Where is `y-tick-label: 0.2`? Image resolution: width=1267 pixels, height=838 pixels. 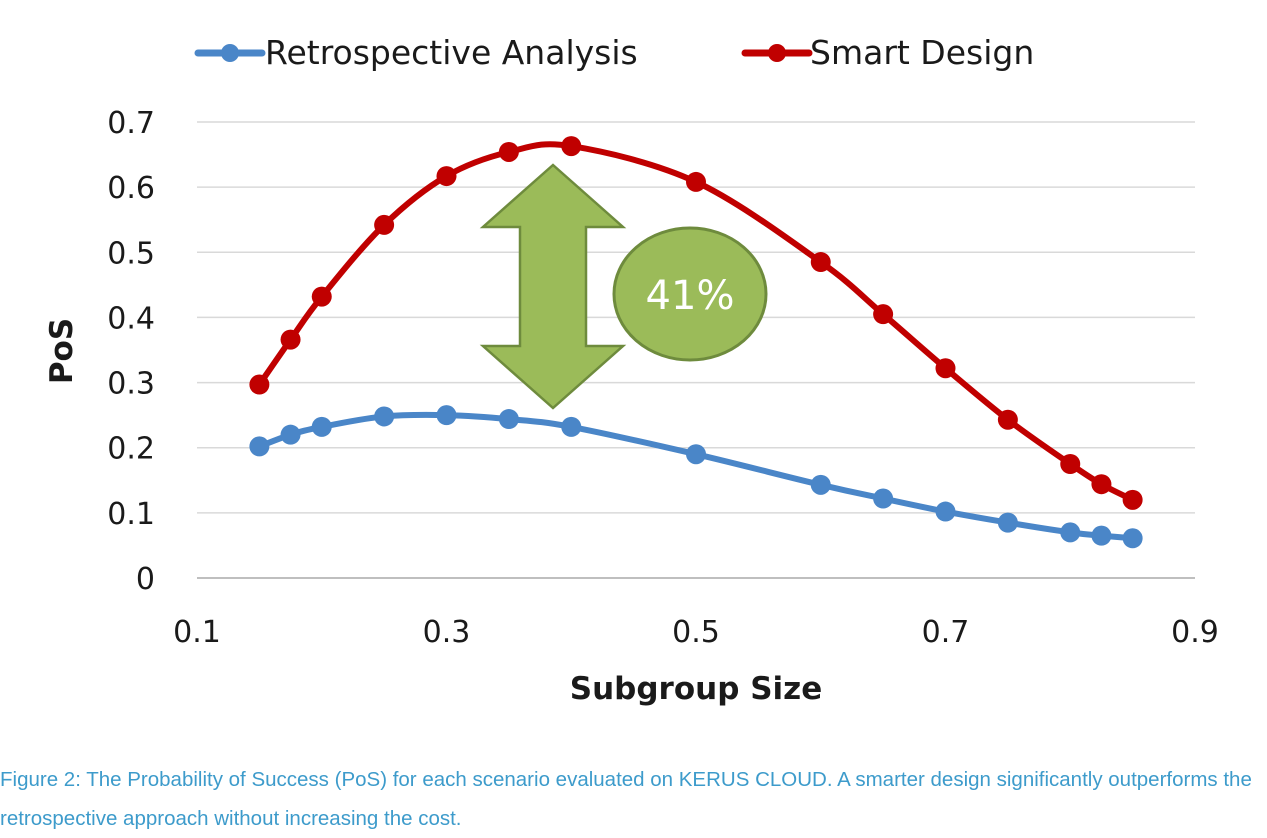 y-tick-label: 0.2 is located at coordinates (131, 449).